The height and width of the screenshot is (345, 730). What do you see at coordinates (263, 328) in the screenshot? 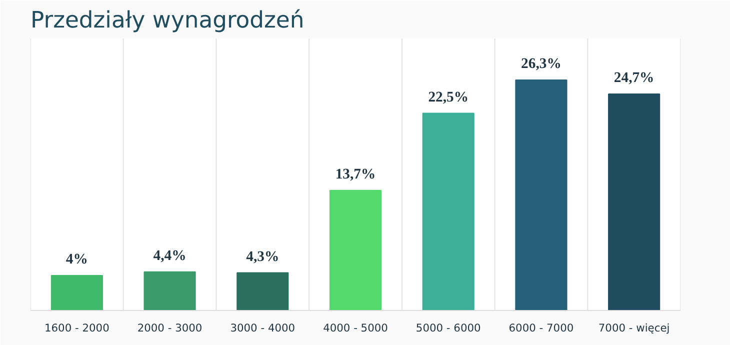
I see `x-tick-label: 3000 - 4000` at bounding box center [263, 328].